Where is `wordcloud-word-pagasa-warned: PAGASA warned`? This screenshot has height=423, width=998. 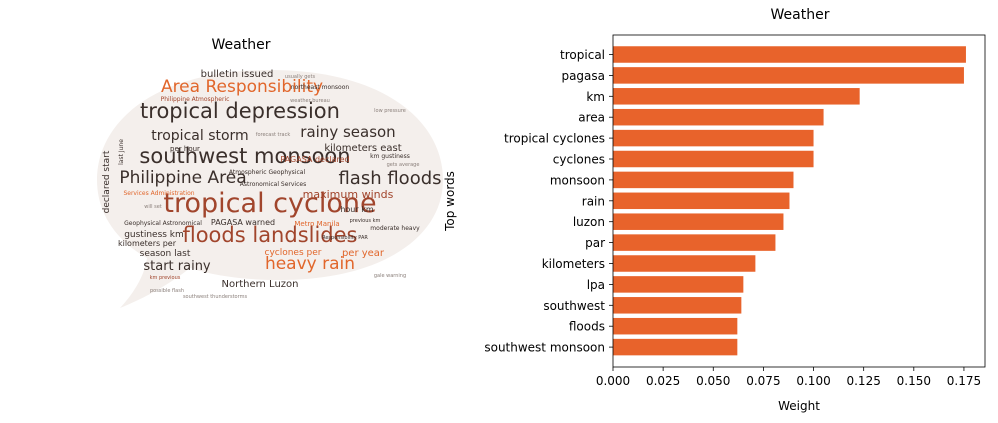
wordcloud-word-pagasa-warned: PAGASA warned is located at coordinates (243, 222).